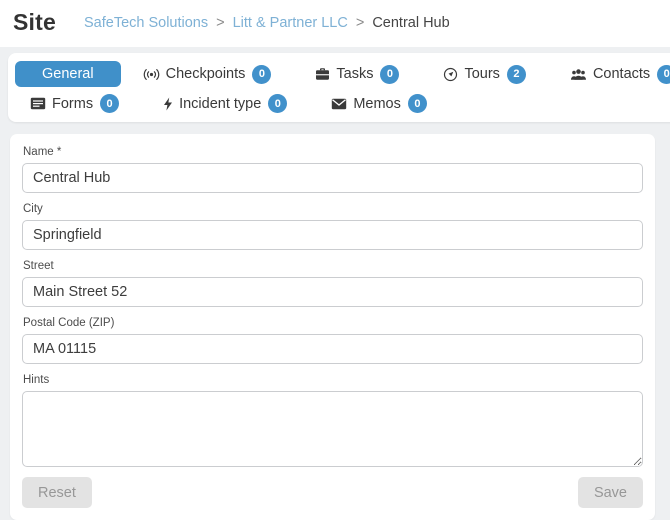 This screenshot has height=520, width=670. Describe the element at coordinates (516, 74) in the screenshot. I see `tours-count-badge: 2` at that location.